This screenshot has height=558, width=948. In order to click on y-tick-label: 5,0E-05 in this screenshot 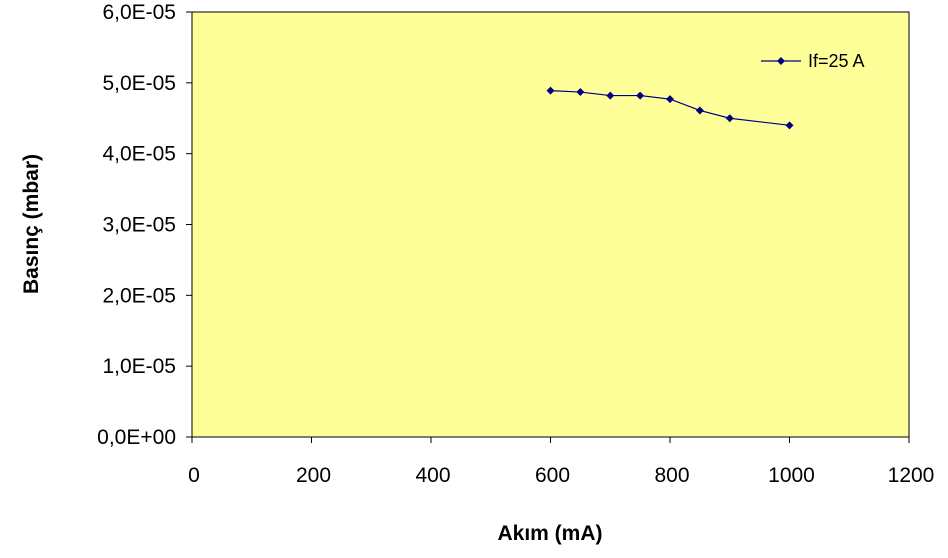, I will do `click(139, 83)`.